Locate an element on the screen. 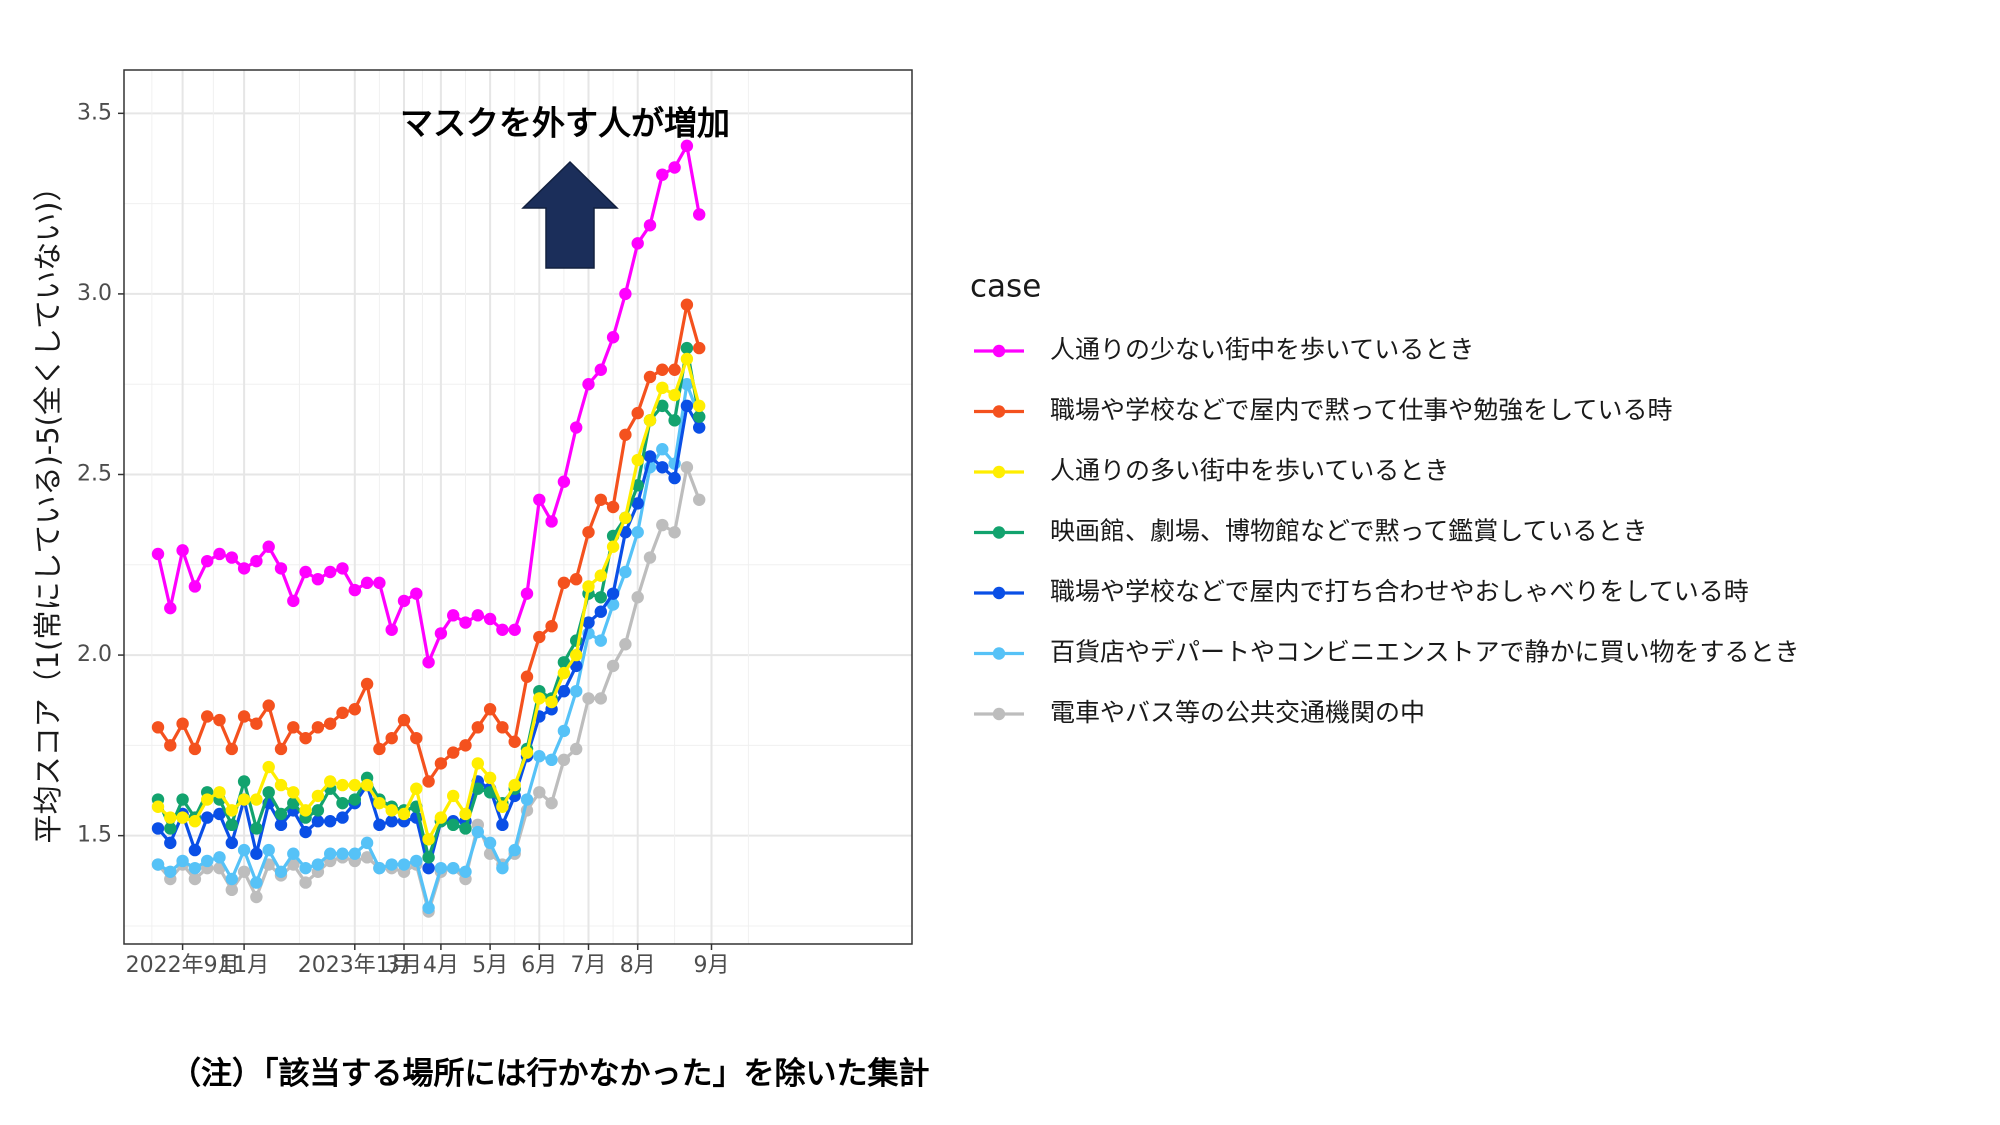 The image size is (2000, 1125). annotation-arrow-icon is located at coordinates (570, 214).